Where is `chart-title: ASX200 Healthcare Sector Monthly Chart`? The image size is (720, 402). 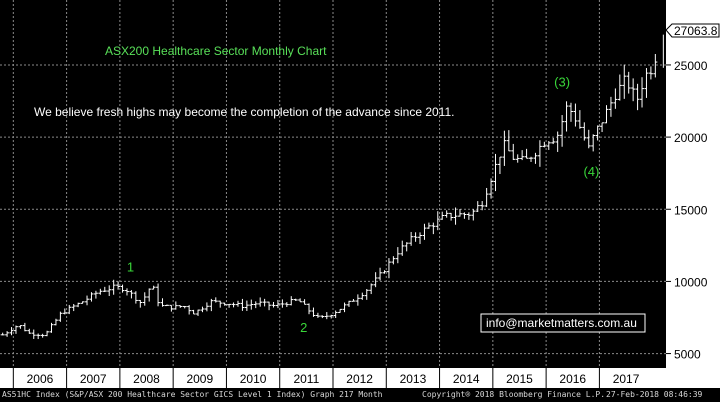 chart-title: ASX200 Healthcare Sector Monthly Chart is located at coordinates (216, 51).